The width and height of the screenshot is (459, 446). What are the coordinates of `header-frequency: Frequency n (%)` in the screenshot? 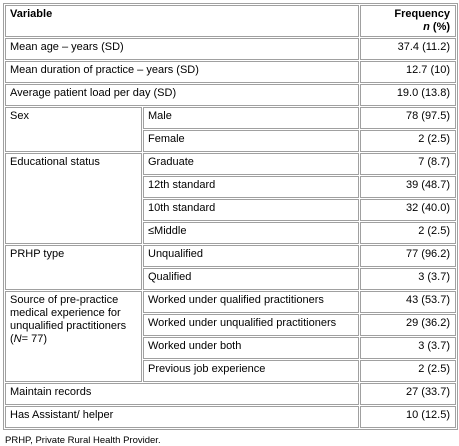 It's located at (408, 21).